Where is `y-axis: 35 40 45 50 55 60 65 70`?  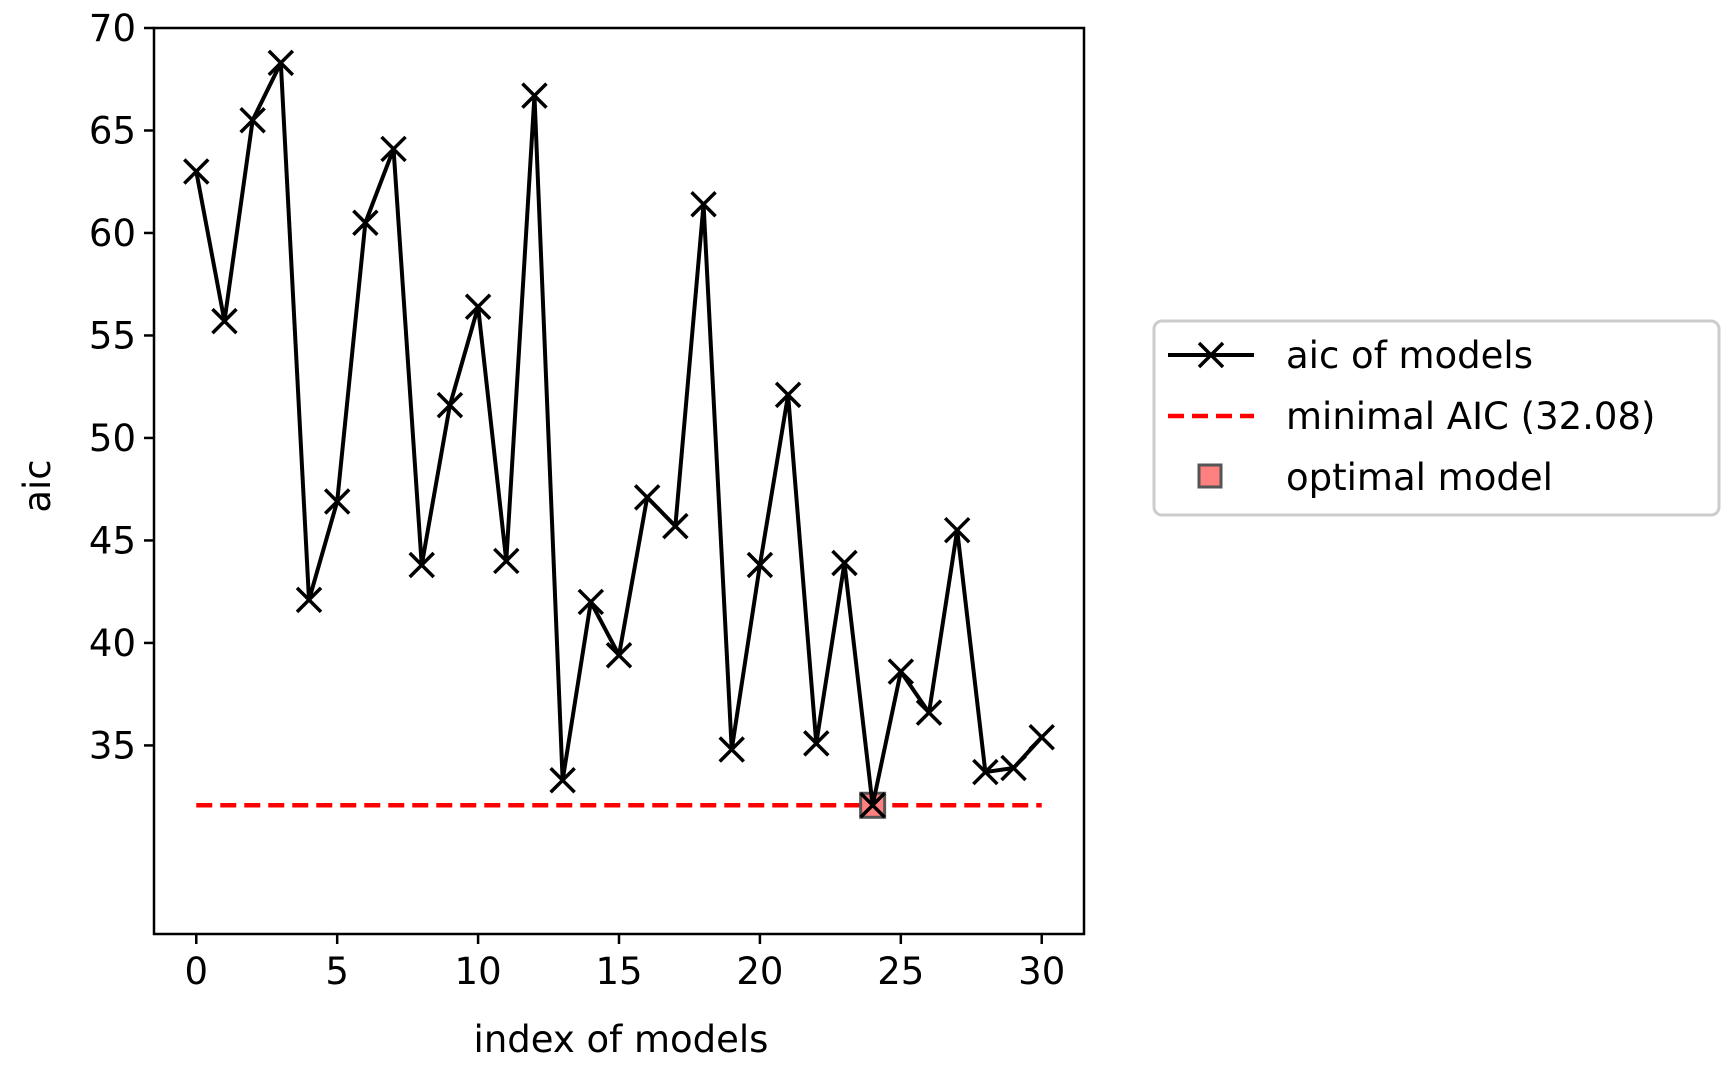 y-axis: 35 40 45 50 55 60 65 70 is located at coordinates (121, 387).